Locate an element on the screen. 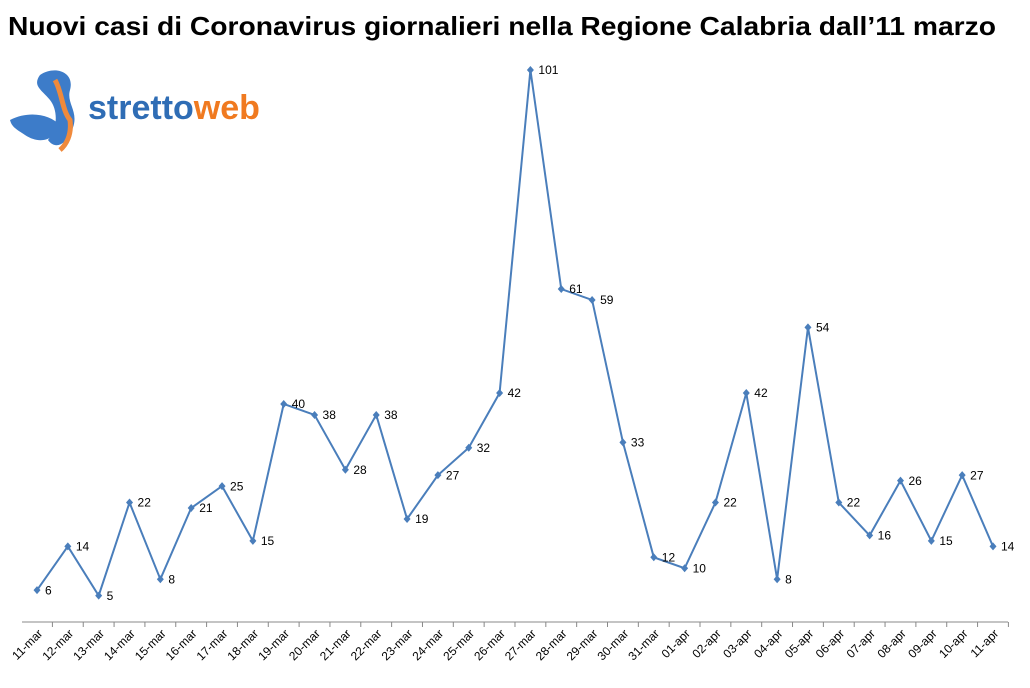 The width and height of the screenshot is (1030, 688). x-tick-label: 06-apr is located at coordinates (830, 643).